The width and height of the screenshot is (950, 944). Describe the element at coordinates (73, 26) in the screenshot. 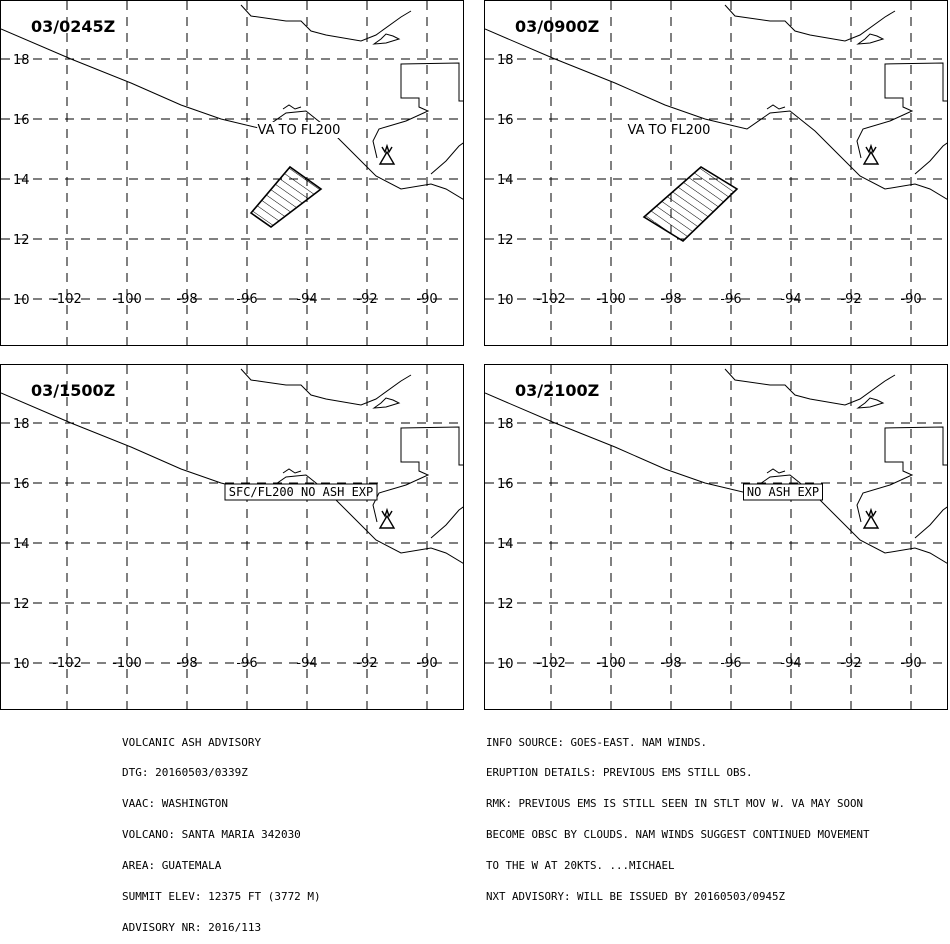

I see `panel-time-label: 03/0245Z` at that location.